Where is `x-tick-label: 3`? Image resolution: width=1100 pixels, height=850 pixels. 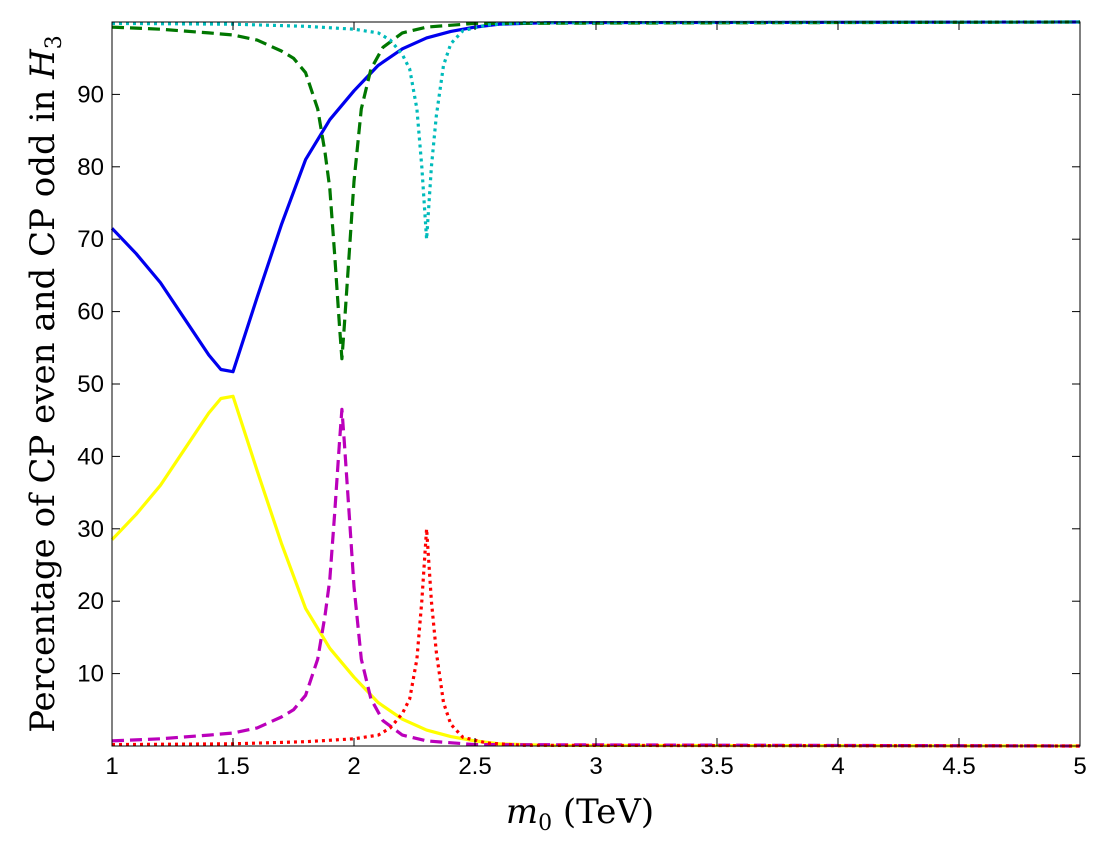 x-tick-label: 3 is located at coordinates (595, 766).